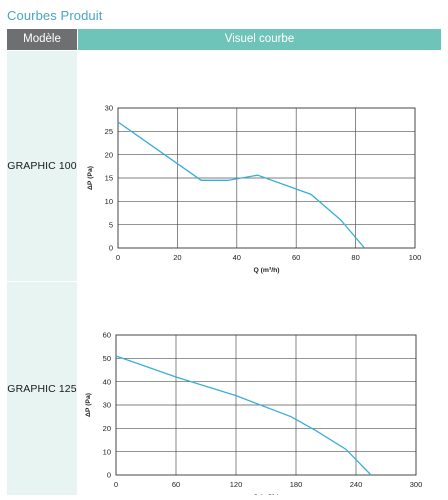 The width and height of the screenshot is (448, 500). What do you see at coordinates (109, 131) in the screenshot?
I see `y-tick-label: 25` at bounding box center [109, 131].